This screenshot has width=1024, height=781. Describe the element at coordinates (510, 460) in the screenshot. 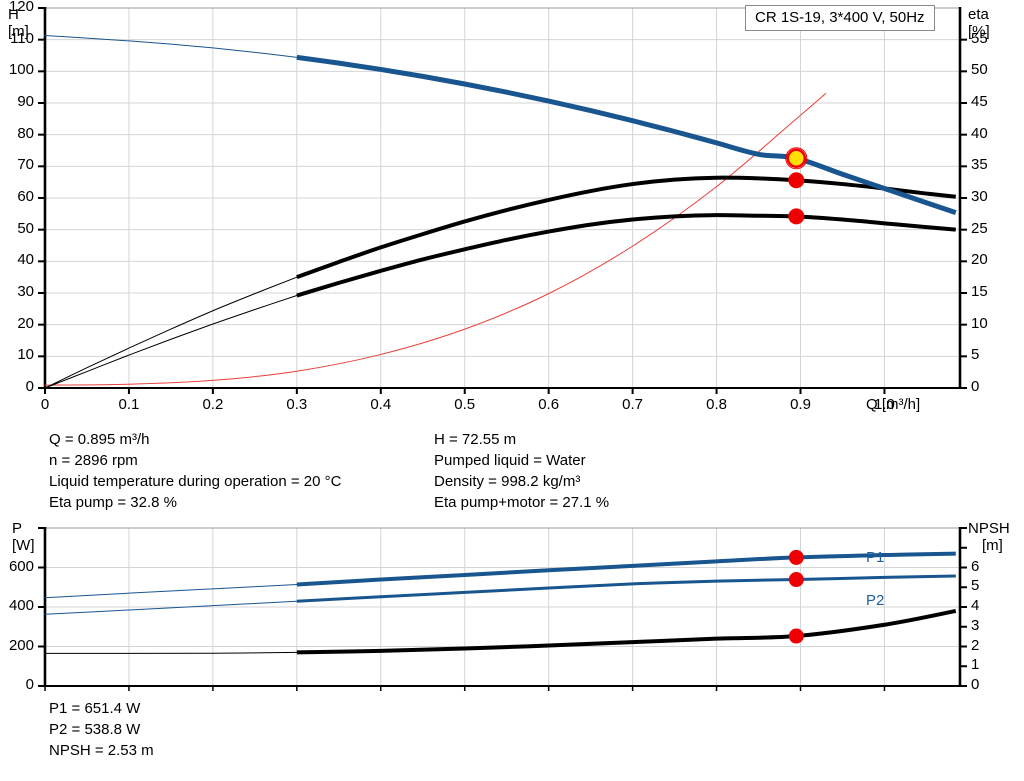

I see `info-pumped-liquid: Pumped liquid = Water` at that location.